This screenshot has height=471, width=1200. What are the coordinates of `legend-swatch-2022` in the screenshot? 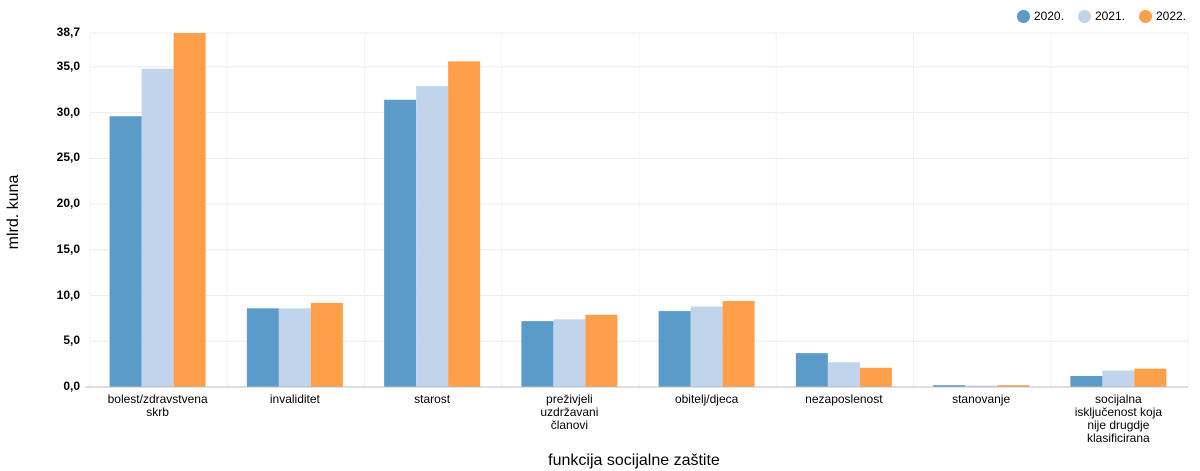 It's located at (1145, 16).